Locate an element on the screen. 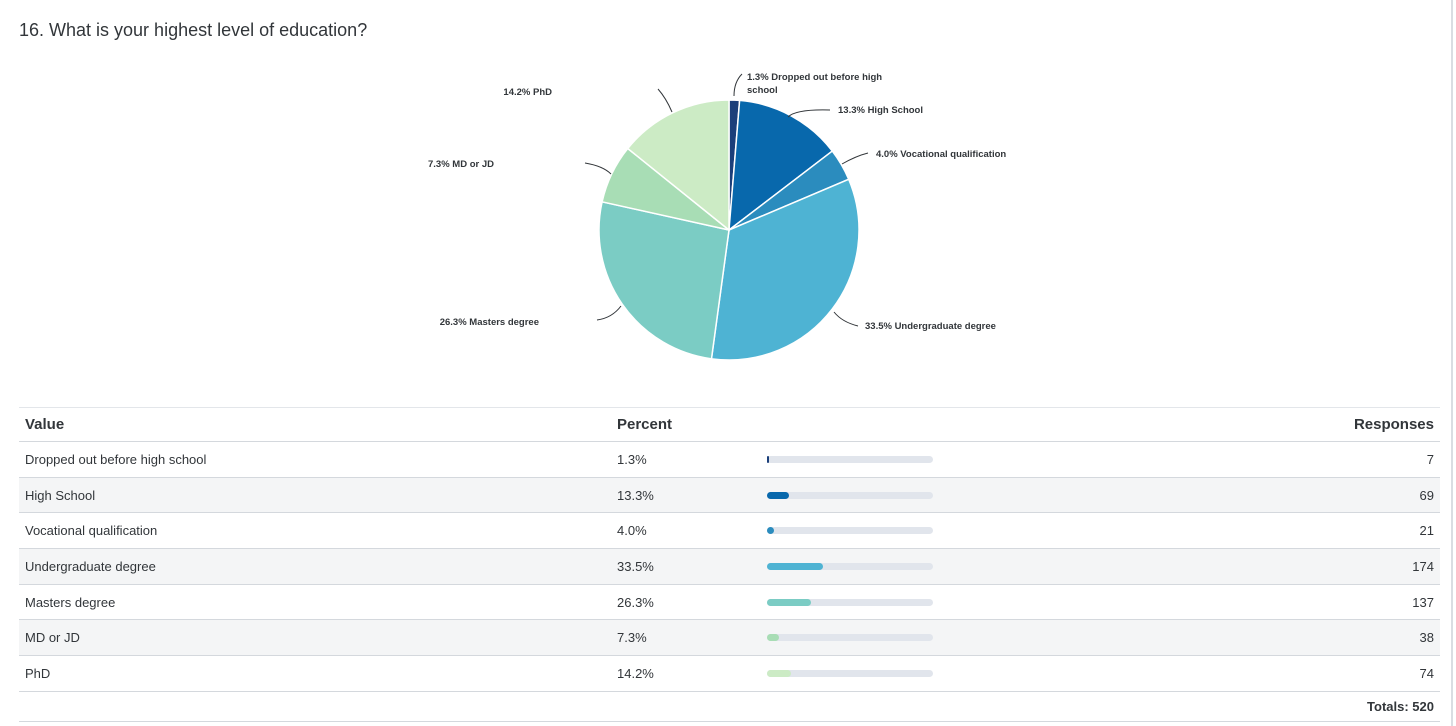  row-value: PhD is located at coordinates (38, 673).